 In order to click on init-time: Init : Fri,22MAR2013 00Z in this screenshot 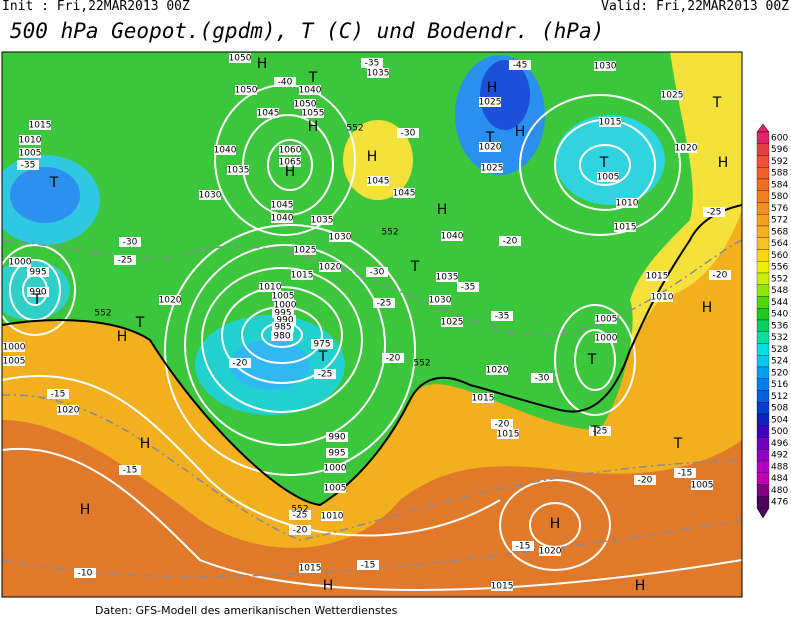, I will do `click(96, 7)`.